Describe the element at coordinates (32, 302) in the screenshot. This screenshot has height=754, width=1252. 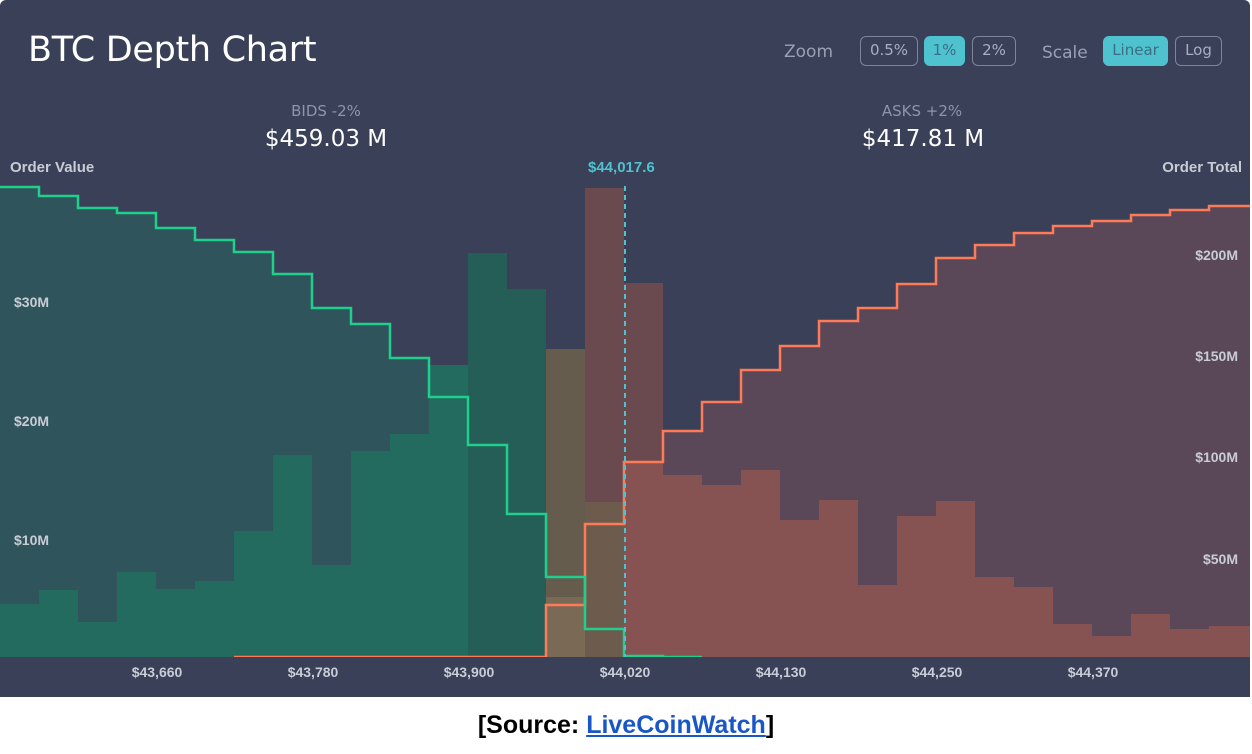
I see `left-tick-30m: $30M` at that location.